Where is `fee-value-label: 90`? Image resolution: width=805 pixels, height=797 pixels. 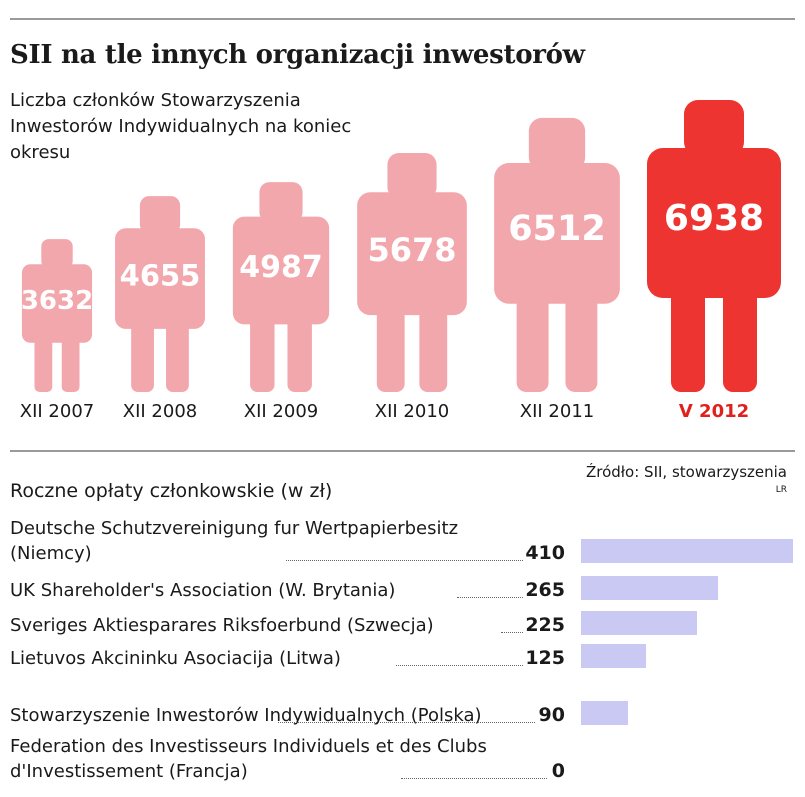 fee-value-label: 90 is located at coordinates (551, 715).